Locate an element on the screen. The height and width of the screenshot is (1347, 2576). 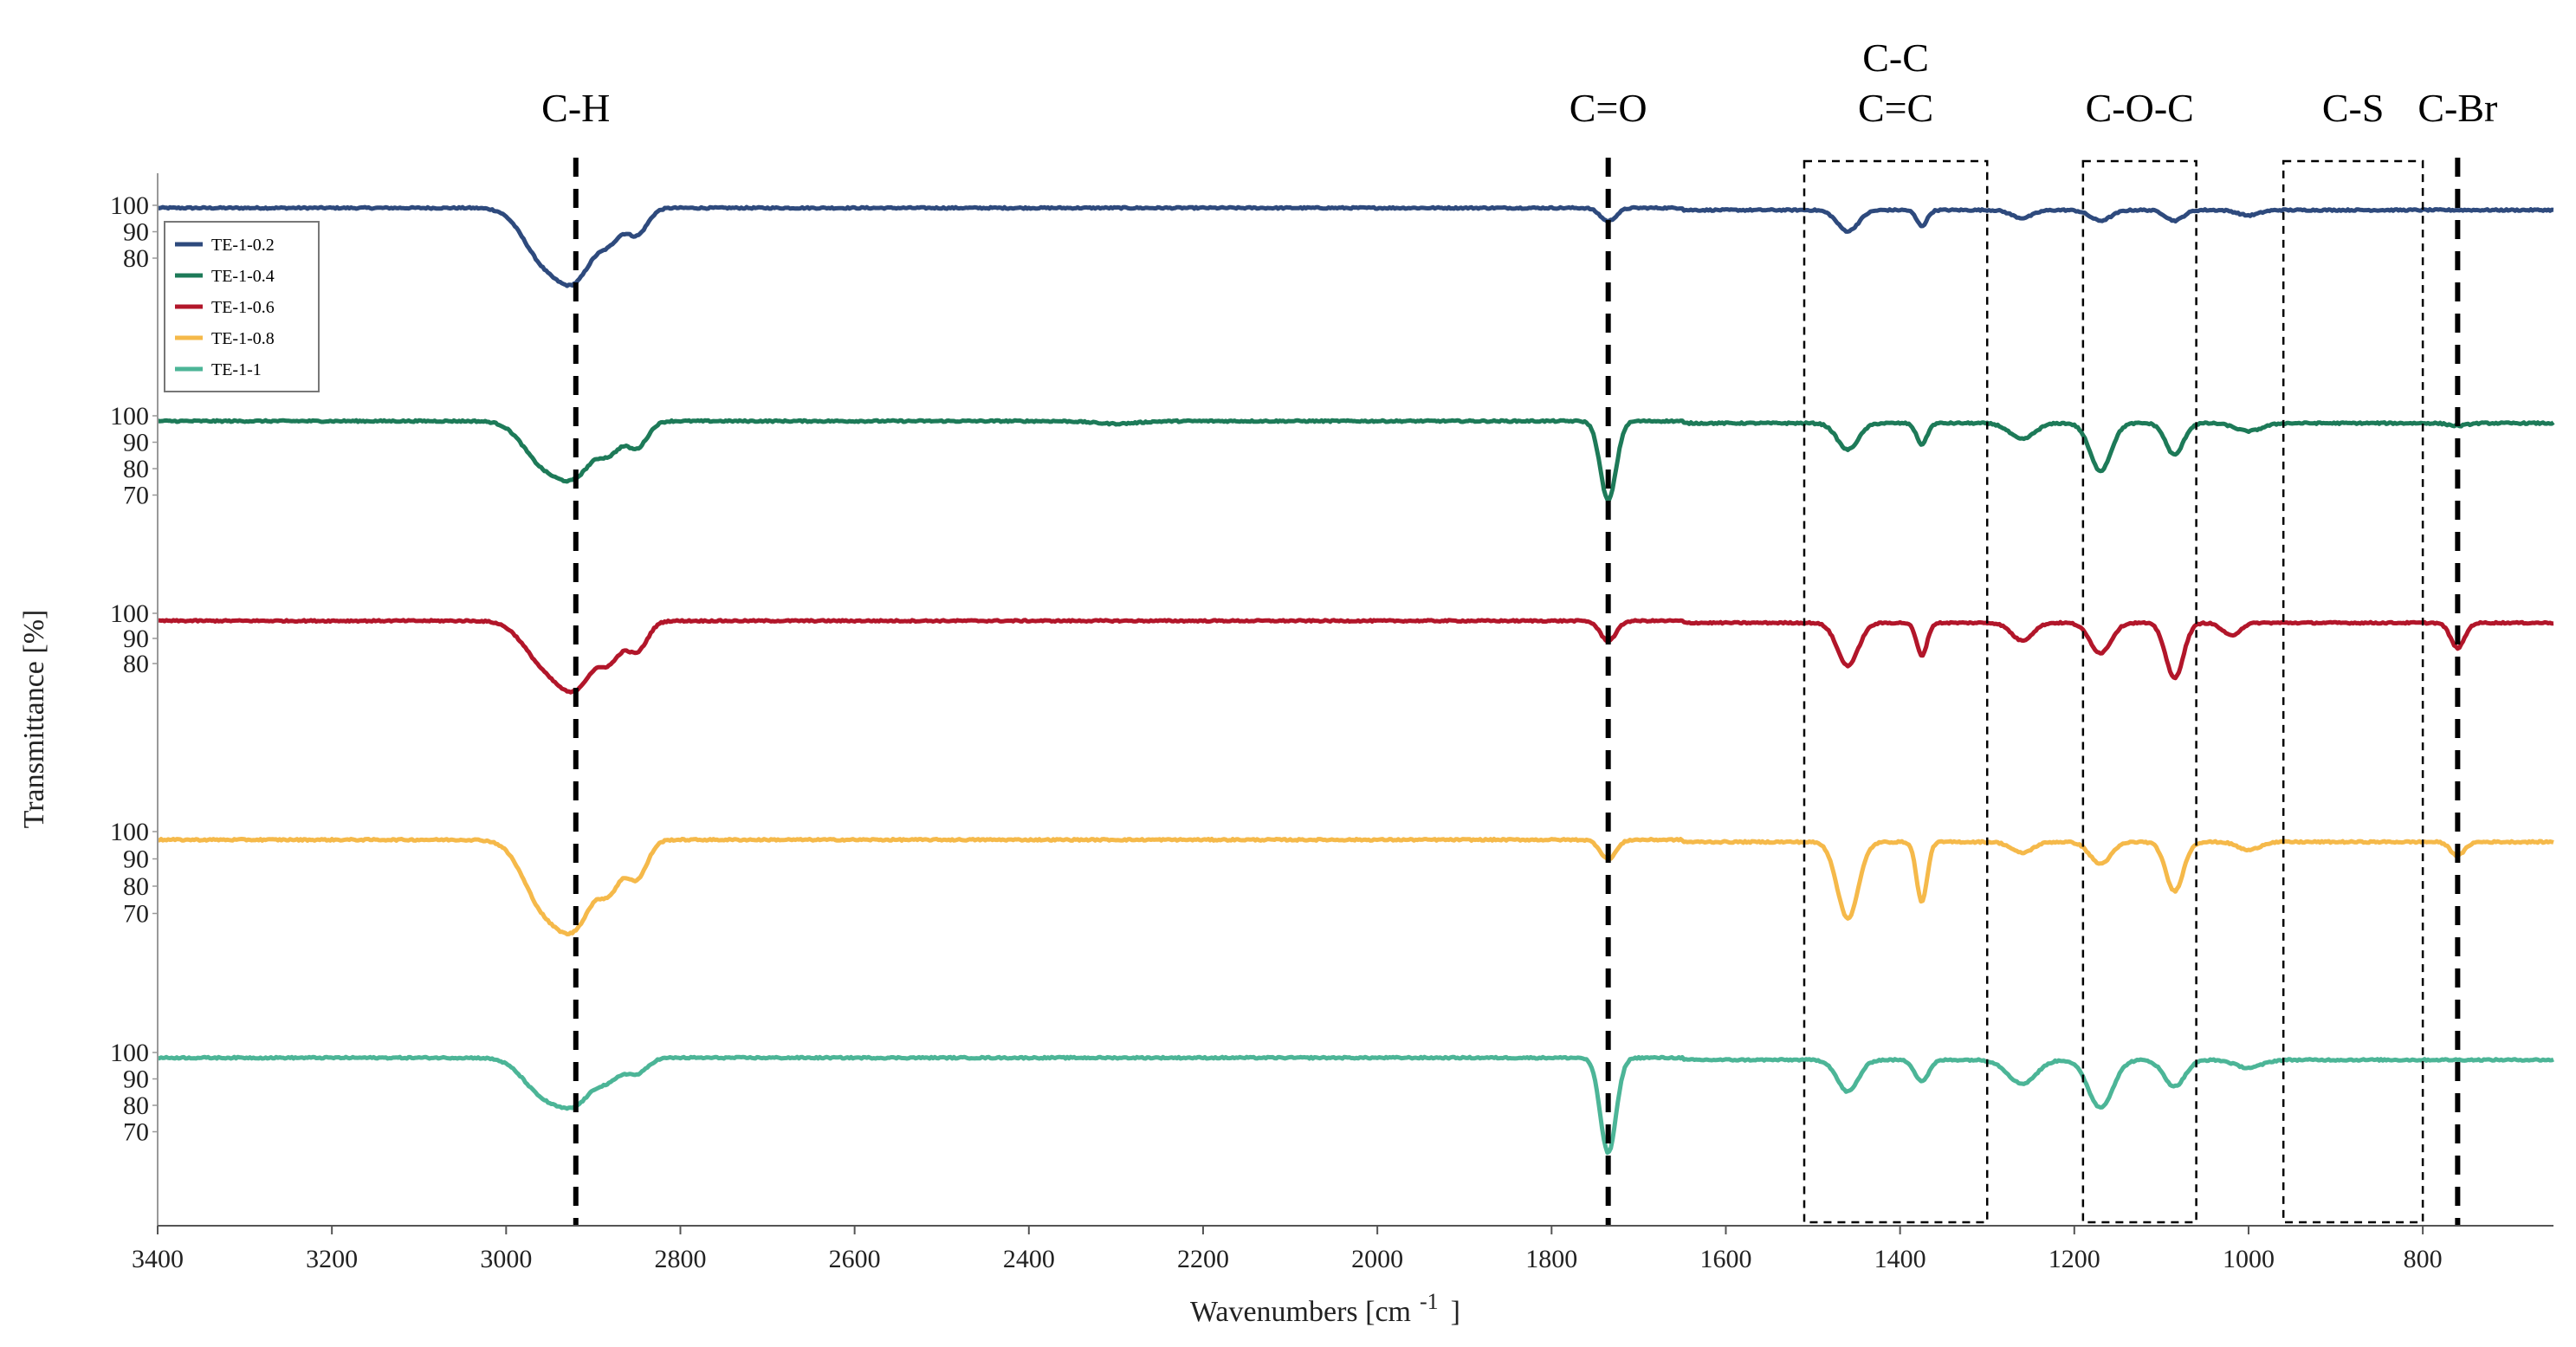
annotation-label: C-H is located at coordinates (575, 108).